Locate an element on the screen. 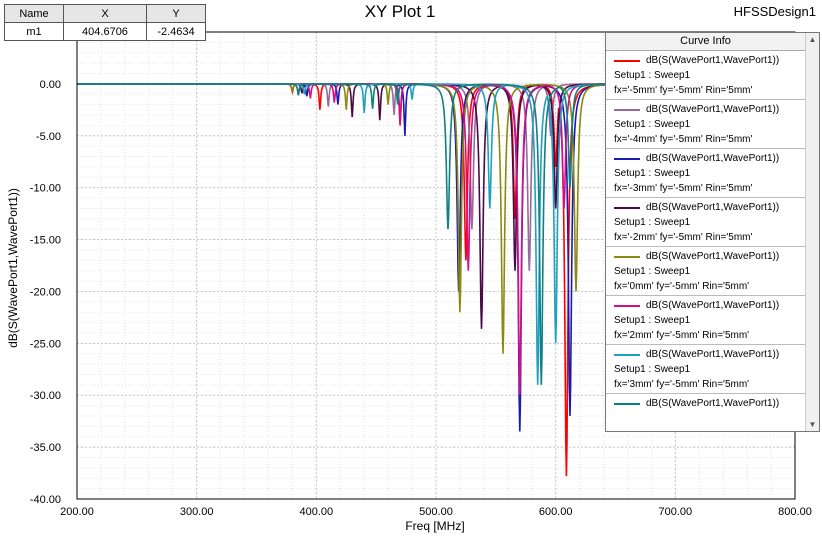 This screenshot has height=538, width=822. y-axis-label: dB(S(WavePort1,WavePort1)) is located at coordinates (13, 268).